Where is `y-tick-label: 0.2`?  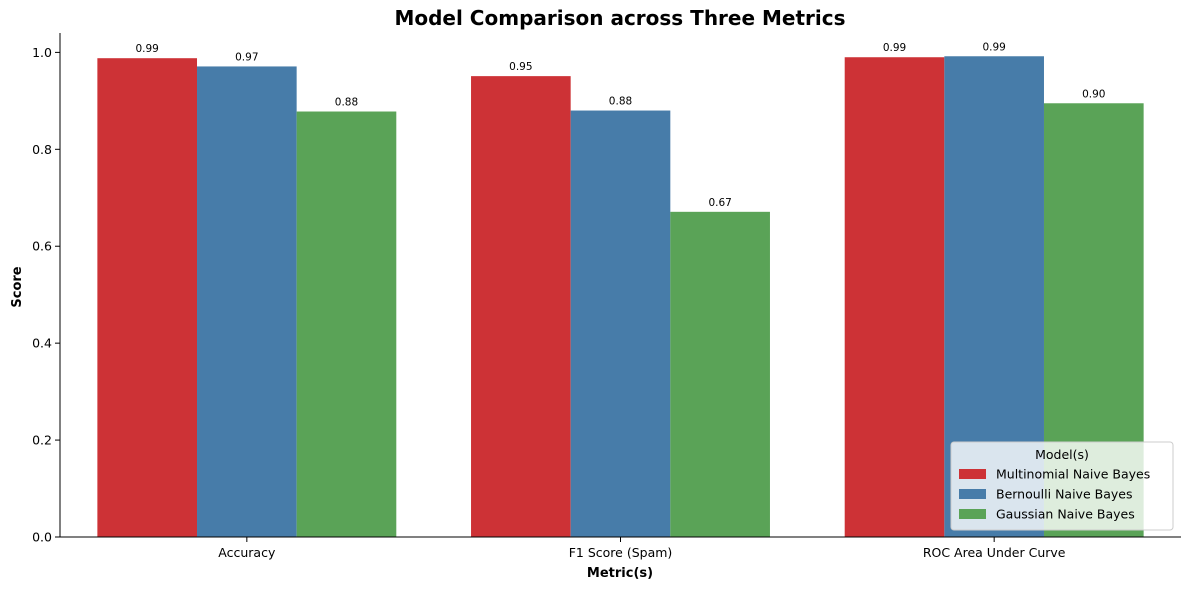 y-tick-label: 0.2 is located at coordinates (42, 440).